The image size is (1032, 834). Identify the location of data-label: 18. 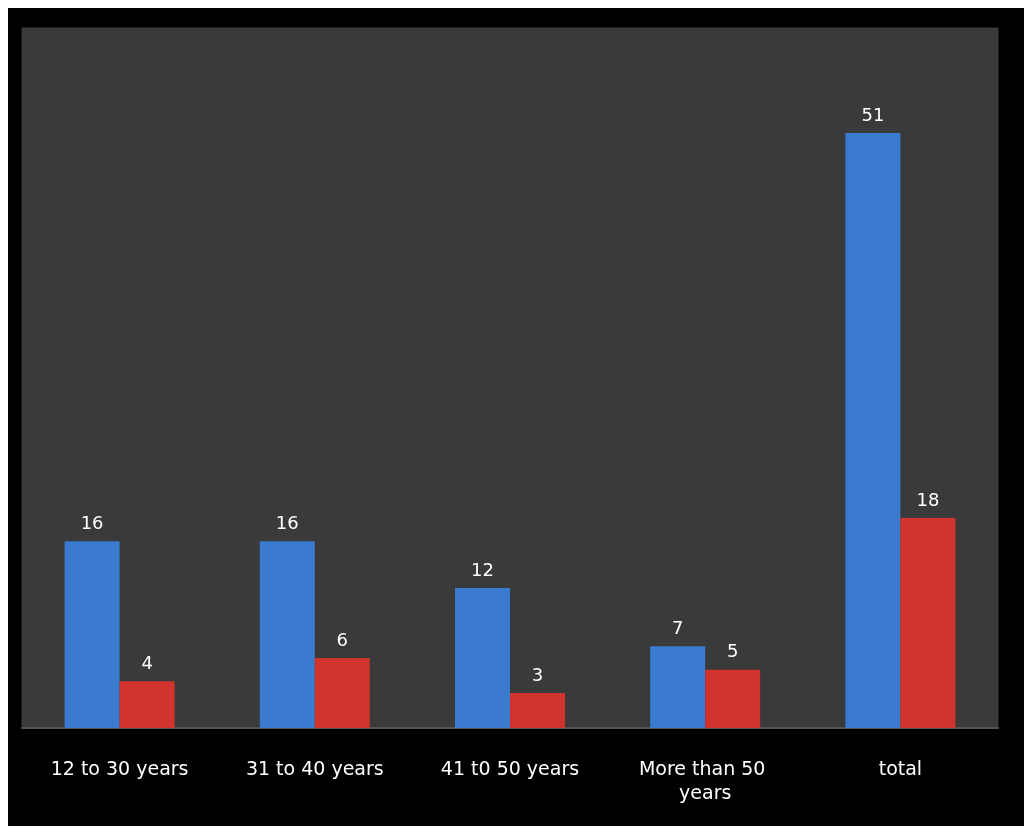
(928, 499).